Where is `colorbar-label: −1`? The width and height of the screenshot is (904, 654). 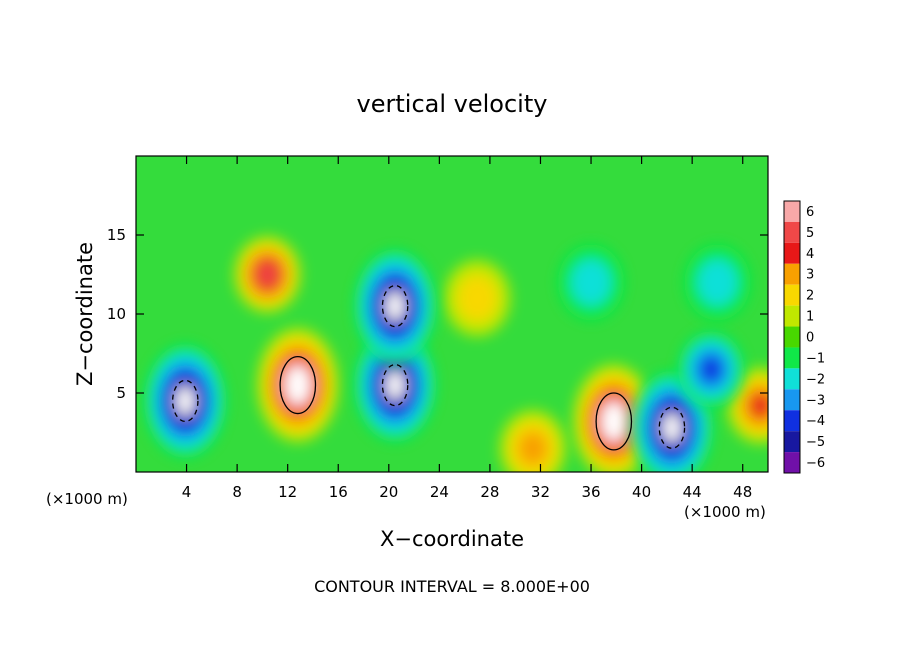 colorbar-label: −1 is located at coordinates (815, 358).